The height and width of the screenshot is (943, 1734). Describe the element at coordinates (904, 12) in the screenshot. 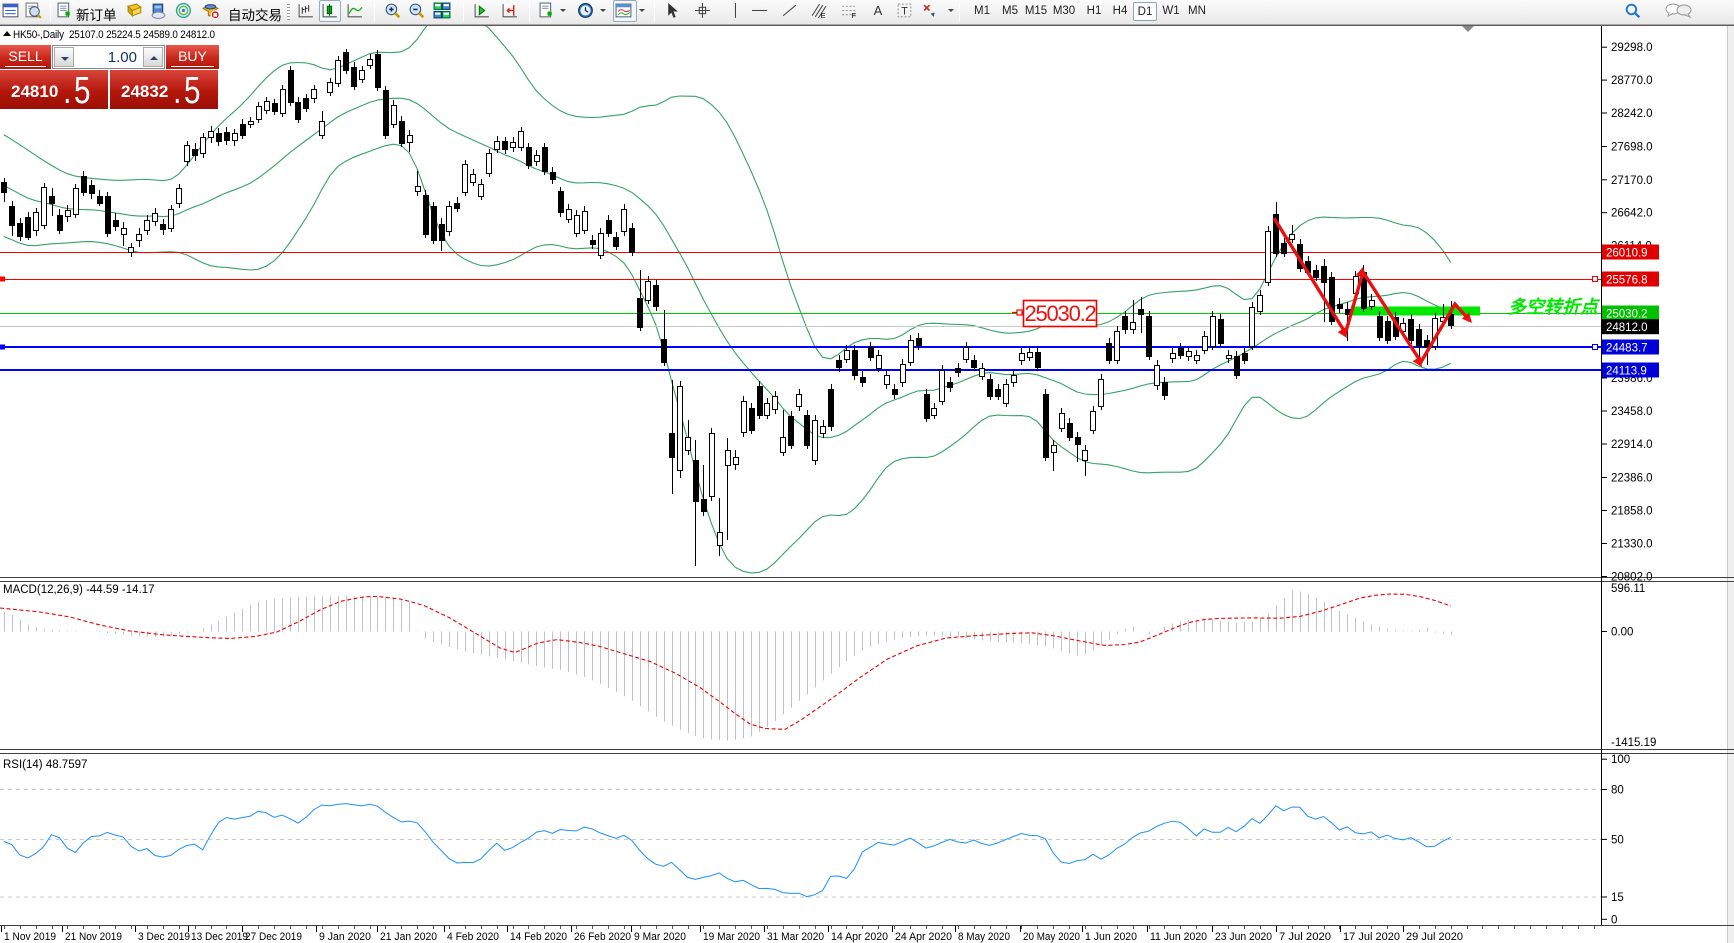

I see `svg-text: T` at that location.